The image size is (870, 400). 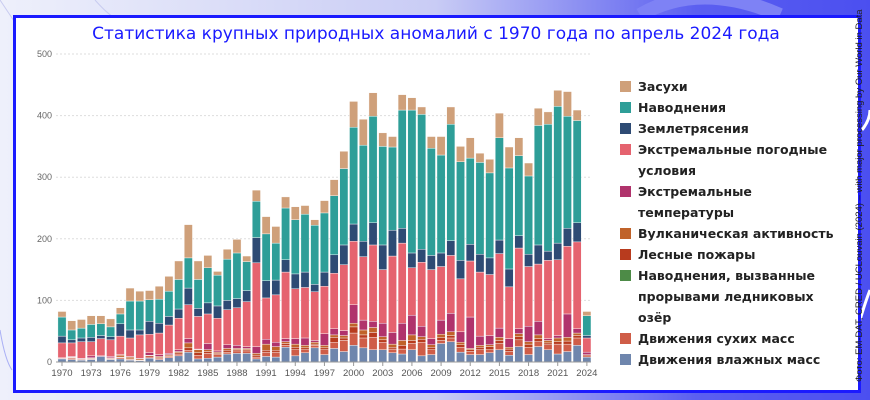 What do you see at coordinates (470, 373) in the screenshot?
I see `x-tick-label: 2012` at bounding box center [470, 373].